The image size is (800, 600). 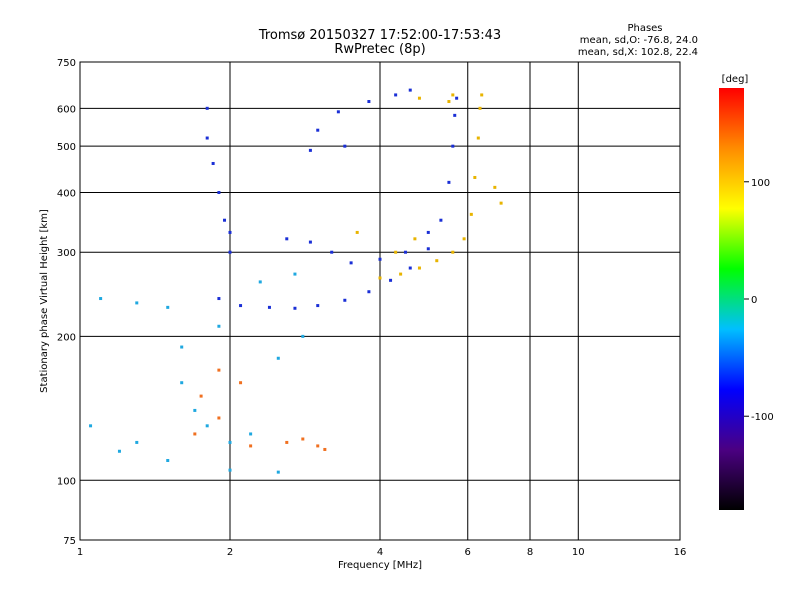 I want to click on x-tick-label: 16, so click(x=680, y=552).